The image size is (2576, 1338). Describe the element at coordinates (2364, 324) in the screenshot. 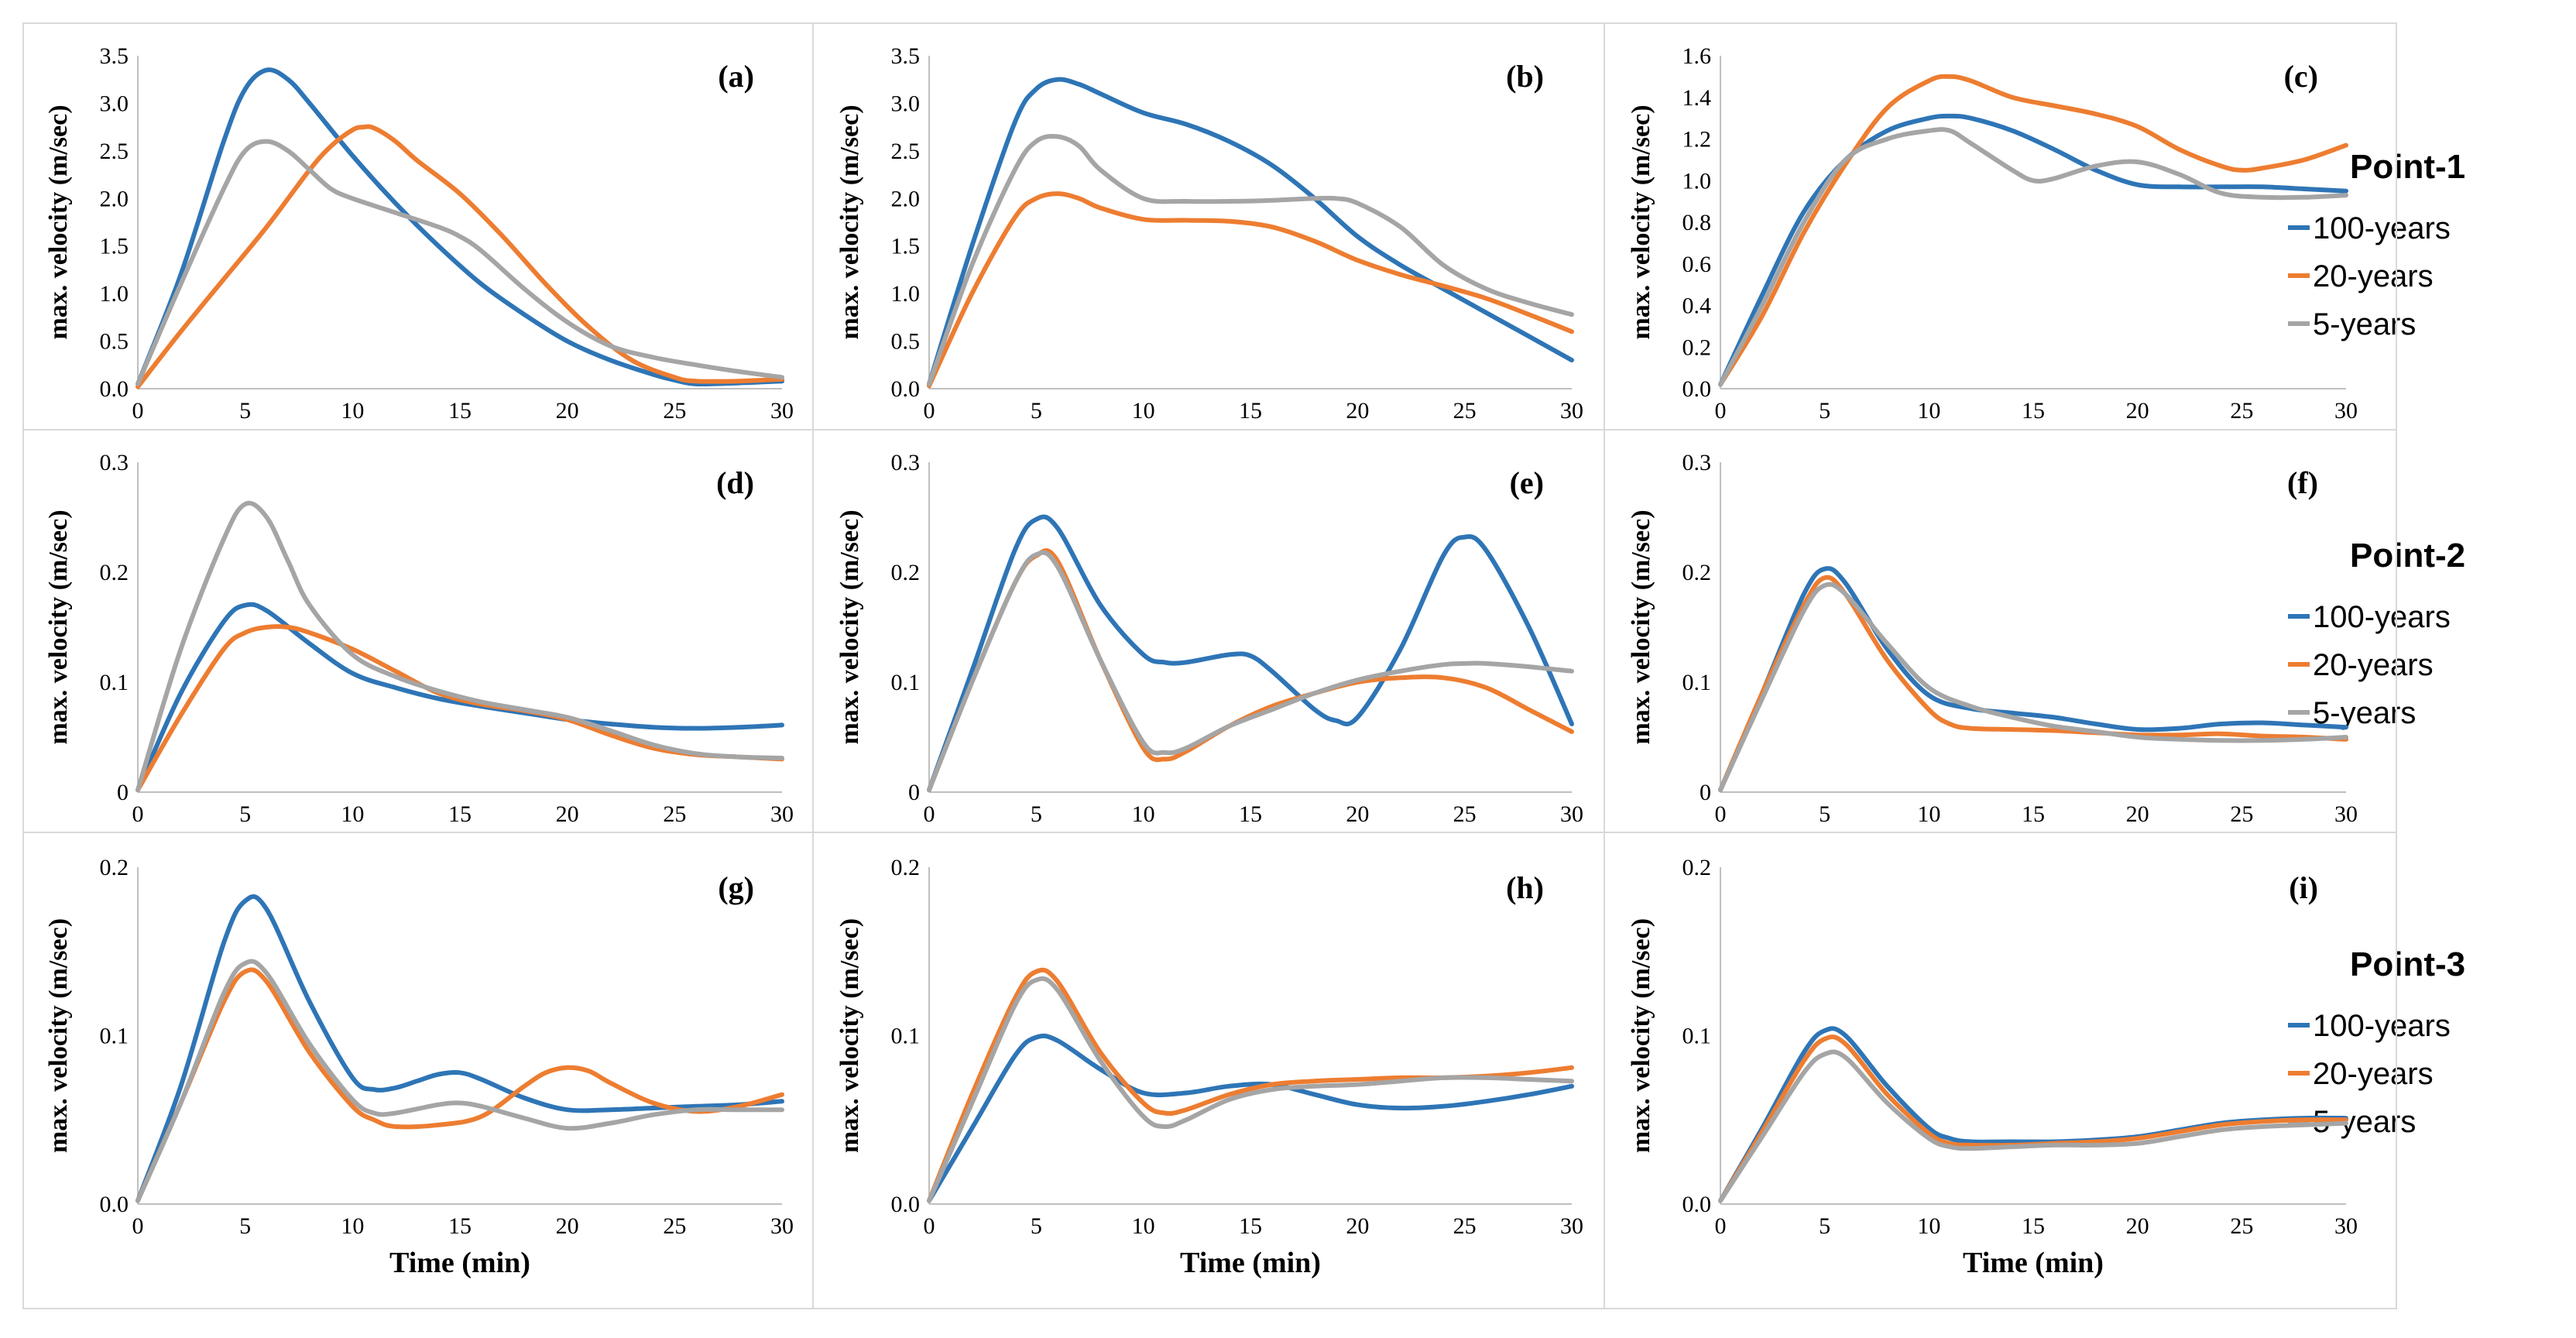

I see `legend-label-5-years: 5-years` at that location.